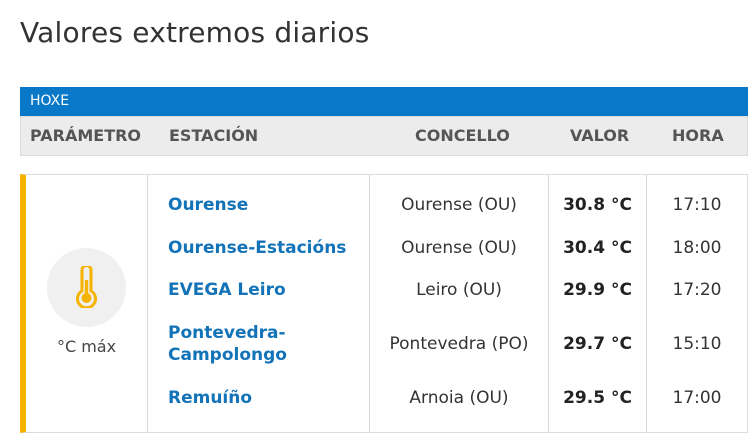 The image size is (748, 433). What do you see at coordinates (697, 290) in the screenshot?
I see `hora-cell: 17:20` at bounding box center [697, 290].